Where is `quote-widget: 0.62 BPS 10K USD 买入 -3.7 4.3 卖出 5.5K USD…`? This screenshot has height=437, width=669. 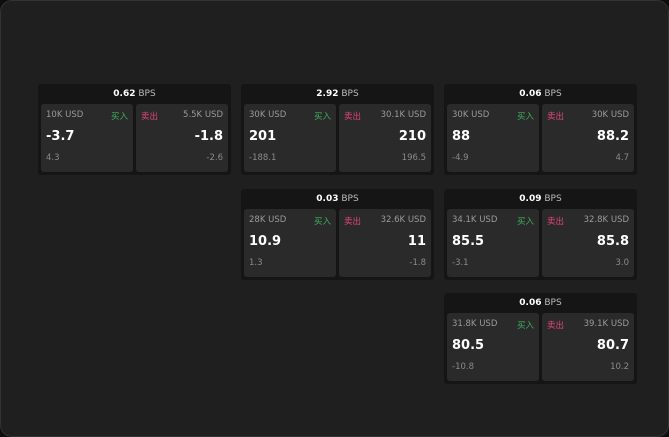
quote-widget: 0.62 BPS 10K USD 买入 -3.7 4.3 卖出 5.5K USD… is located at coordinates (134, 129).